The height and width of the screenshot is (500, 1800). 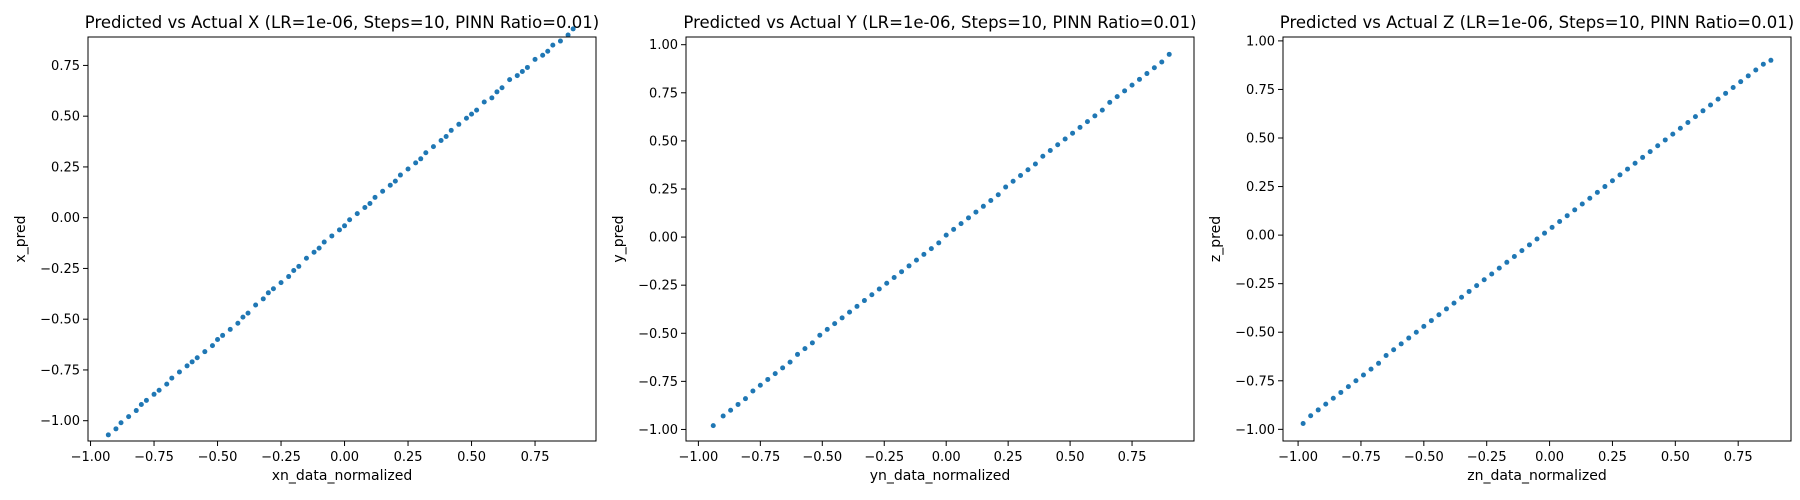 What do you see at coordinates (1216, 239) in the screenshot?
I see `y-axis-label: z_pred` at bounding box center [1216, 239].